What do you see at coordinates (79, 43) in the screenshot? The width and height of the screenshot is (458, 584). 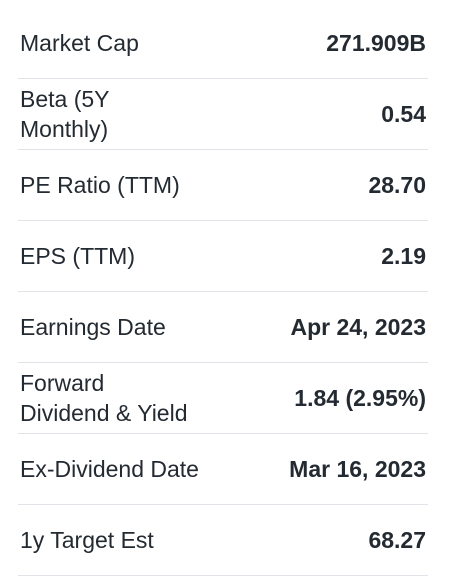 I see `stat-label: Market Cap` at bounding box center [79, 43].